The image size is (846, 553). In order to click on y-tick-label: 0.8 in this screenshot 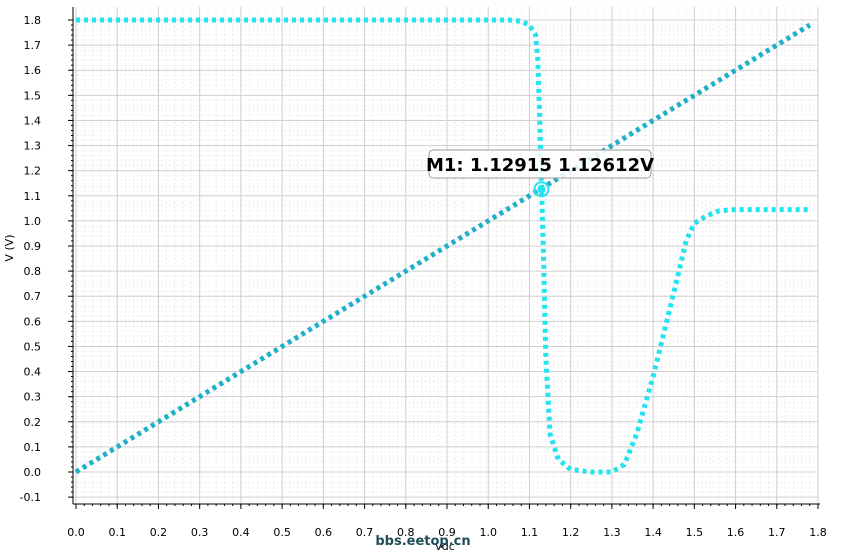, I will do `click(33, 271)`.